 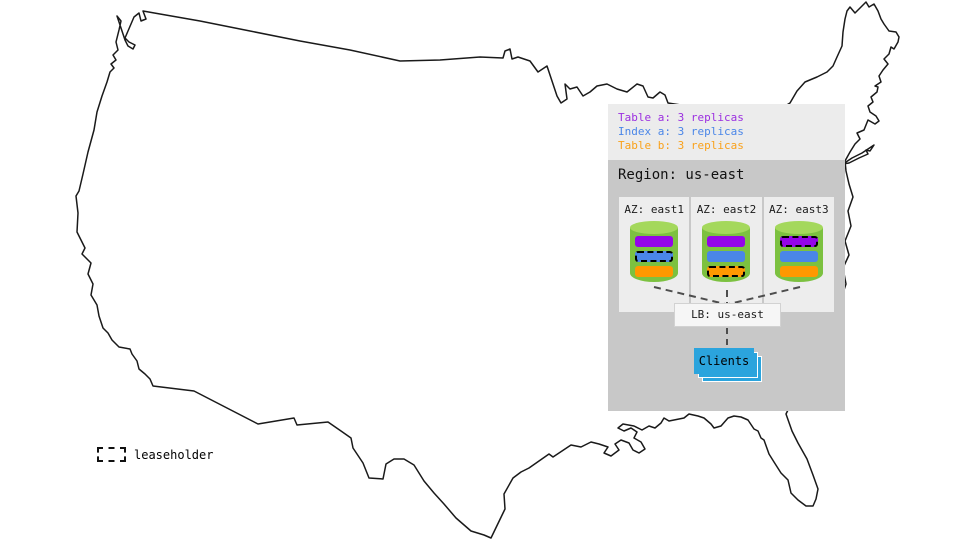 What do you see at coordinates (111, 454) in the screenshot?
I see `leaseholder-swatch-icon` at bounding box center [111, 454].